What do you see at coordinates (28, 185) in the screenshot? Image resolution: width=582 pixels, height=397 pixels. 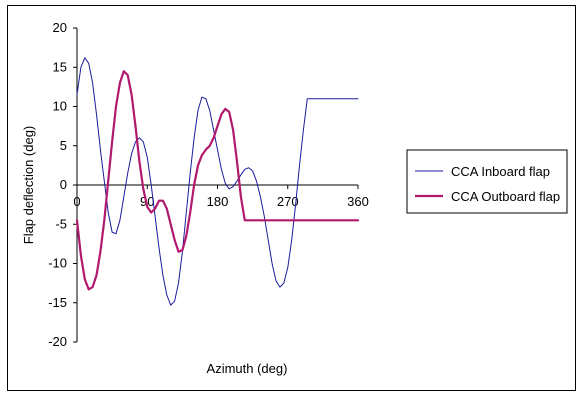 I see `y-axis-title: Flap deflection (deg)` at bounding box center [28, 185].